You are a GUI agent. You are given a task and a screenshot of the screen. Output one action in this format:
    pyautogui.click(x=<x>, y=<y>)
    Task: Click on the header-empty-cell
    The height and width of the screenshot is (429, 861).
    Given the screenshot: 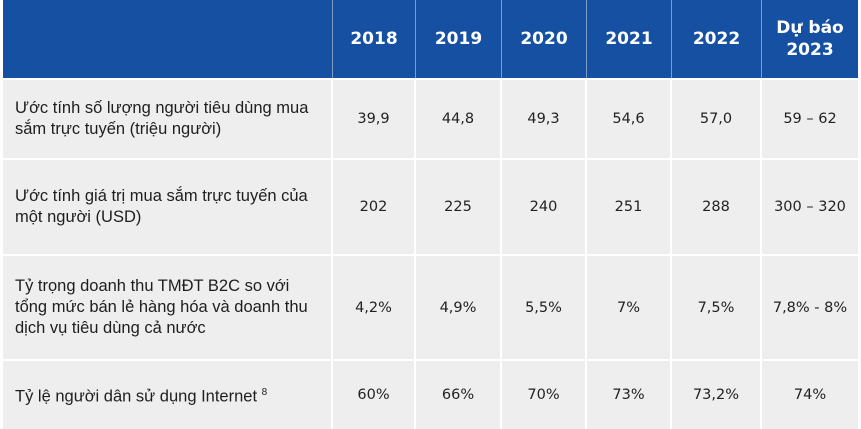 What is the action you would take?
    pyautogui.click(x=168, y=39)
    